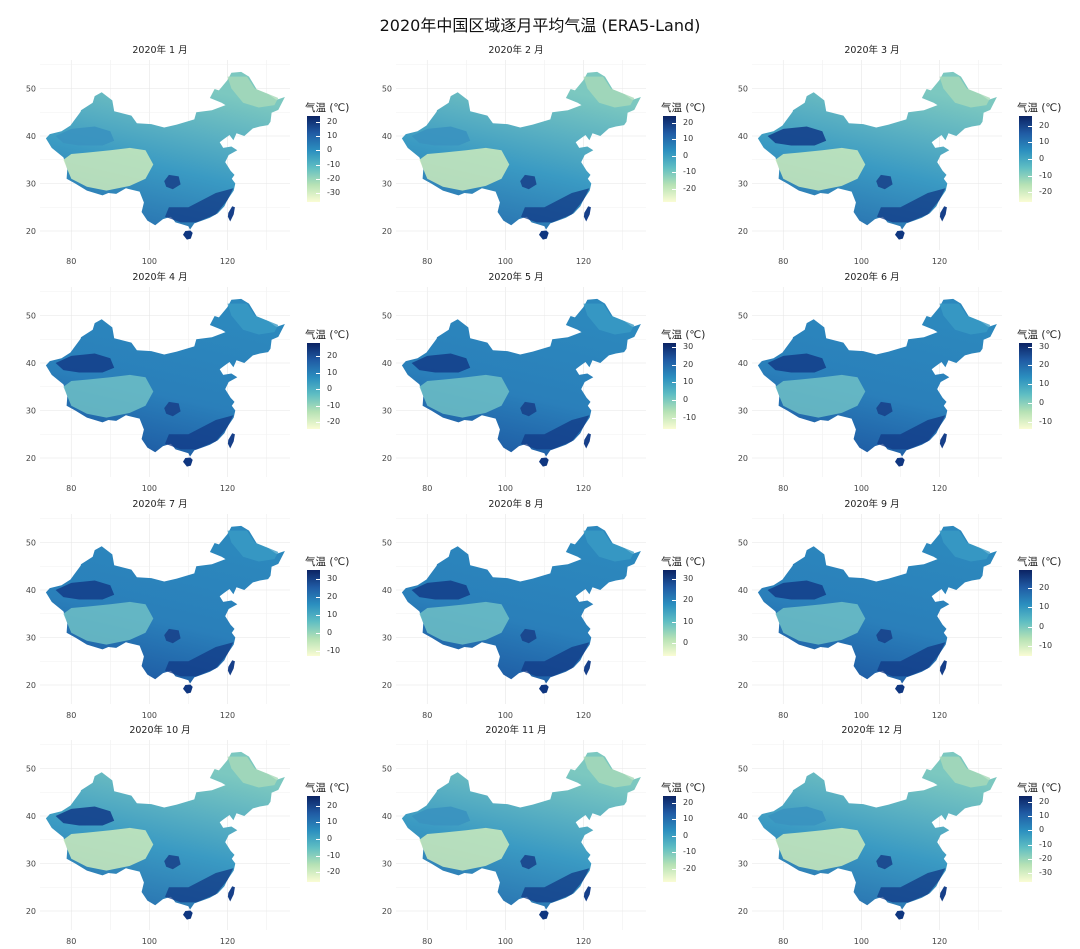 This screenshot has width=1080, height=949. I want to click on panel-title: 2020年 6 月, so click(872, 277).